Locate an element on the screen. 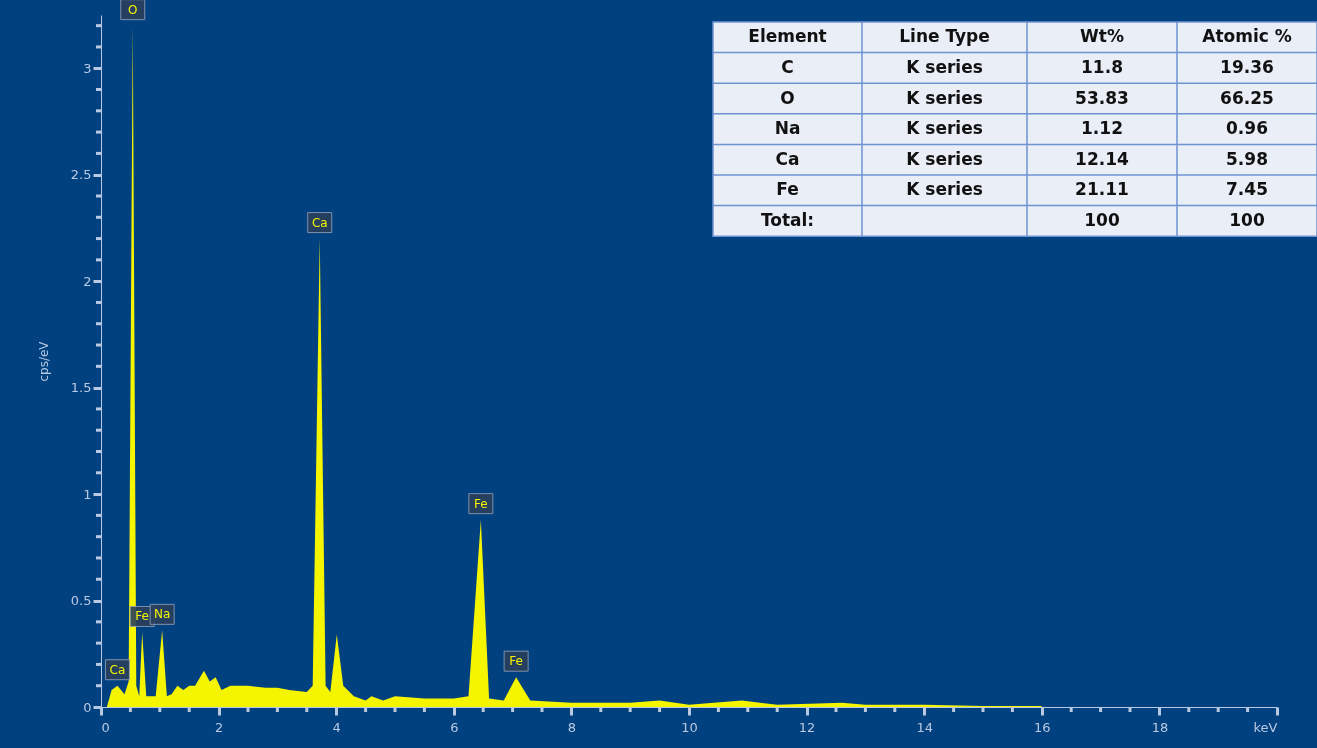 This screenshot has height=748, width=1317. annotation: 11.8 is located at coordinates (1102, 66).